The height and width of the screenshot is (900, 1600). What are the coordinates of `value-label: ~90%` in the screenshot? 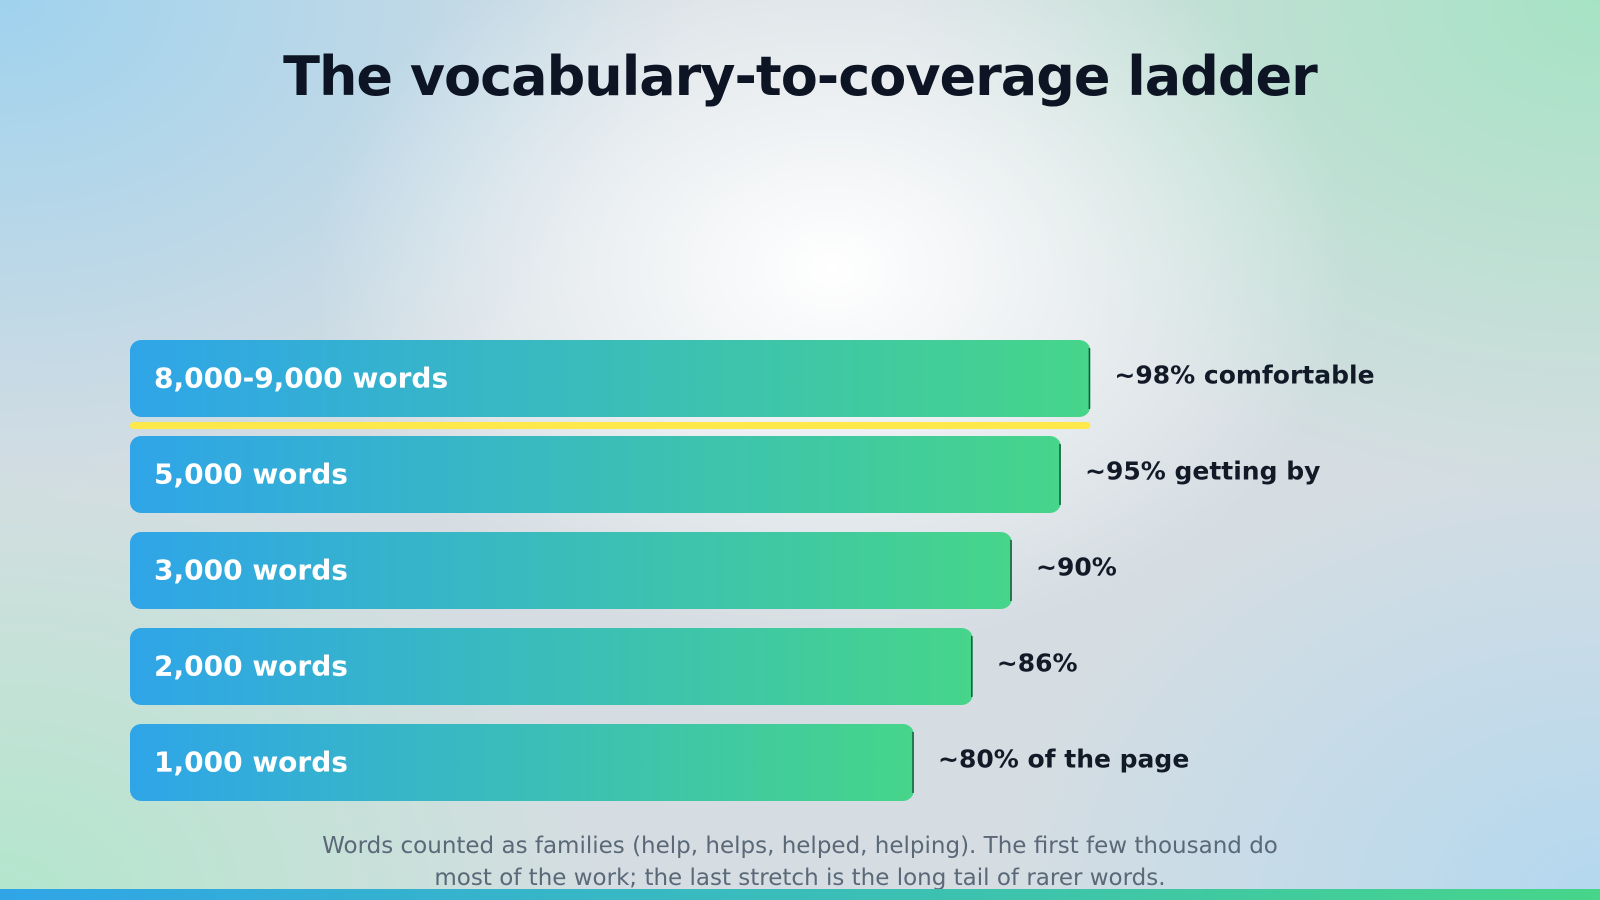 It's located at (1076, 567).